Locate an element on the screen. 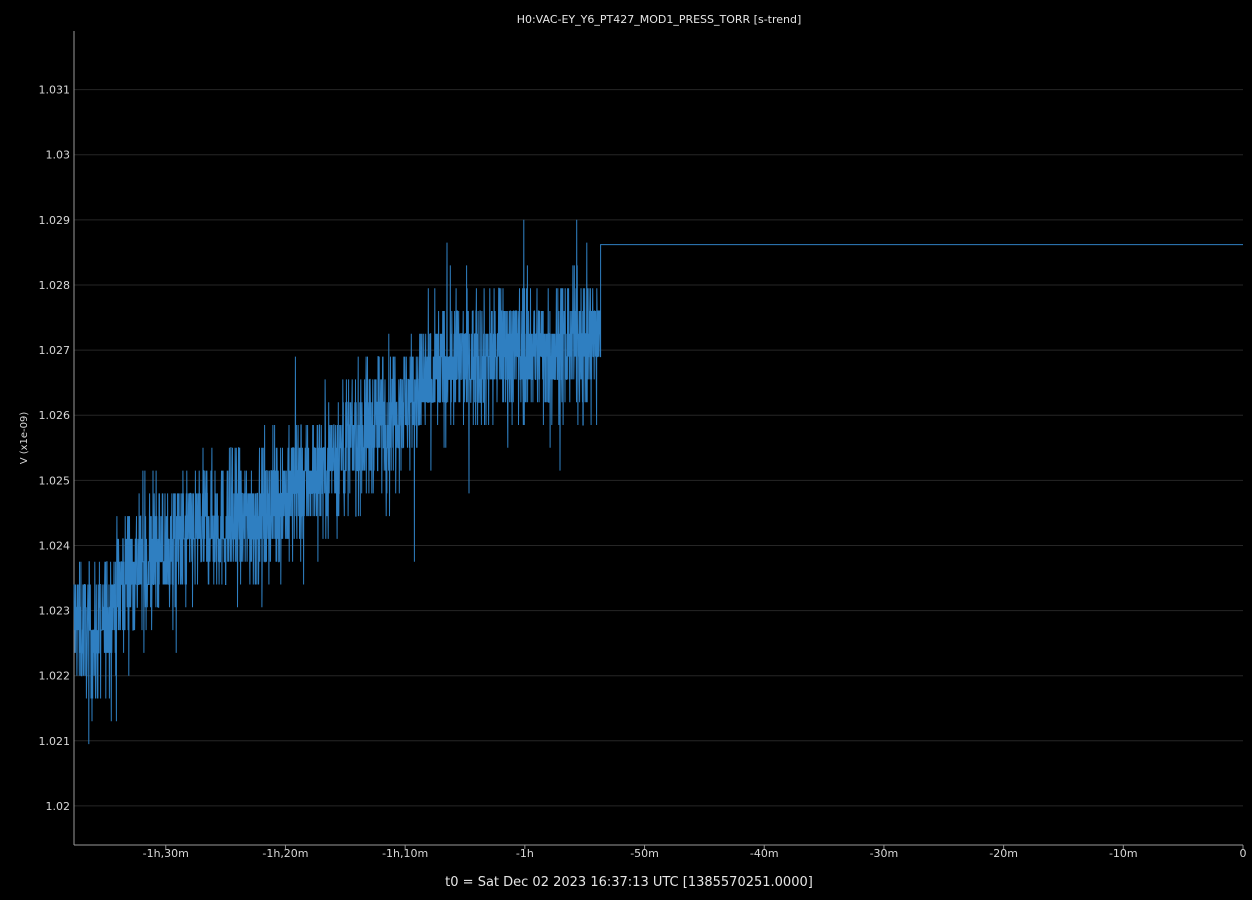  y-tick-label: 1.026 is located at coordinates (55, 415).